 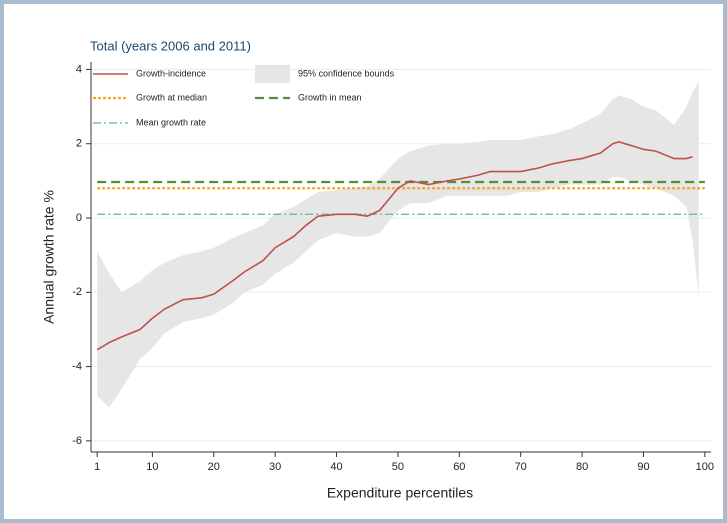 What do you see at coordinates (705, 467) in the screenshot?
I see `x-tick-label: 100` at bounding box center [705, 467].